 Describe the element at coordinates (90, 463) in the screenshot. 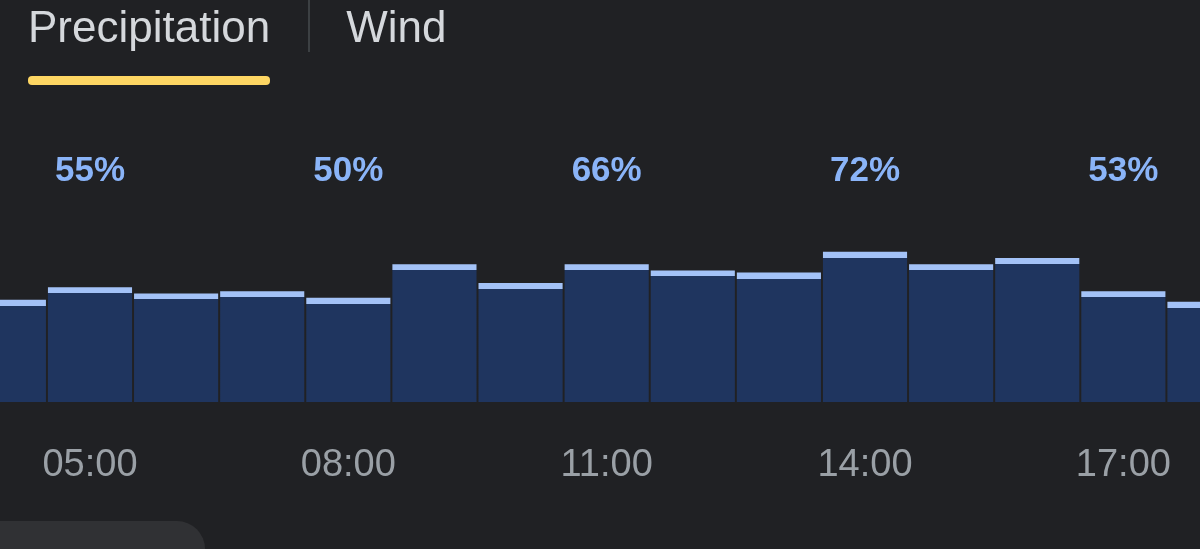

I see `x-tick-label: 05:00` at that location.